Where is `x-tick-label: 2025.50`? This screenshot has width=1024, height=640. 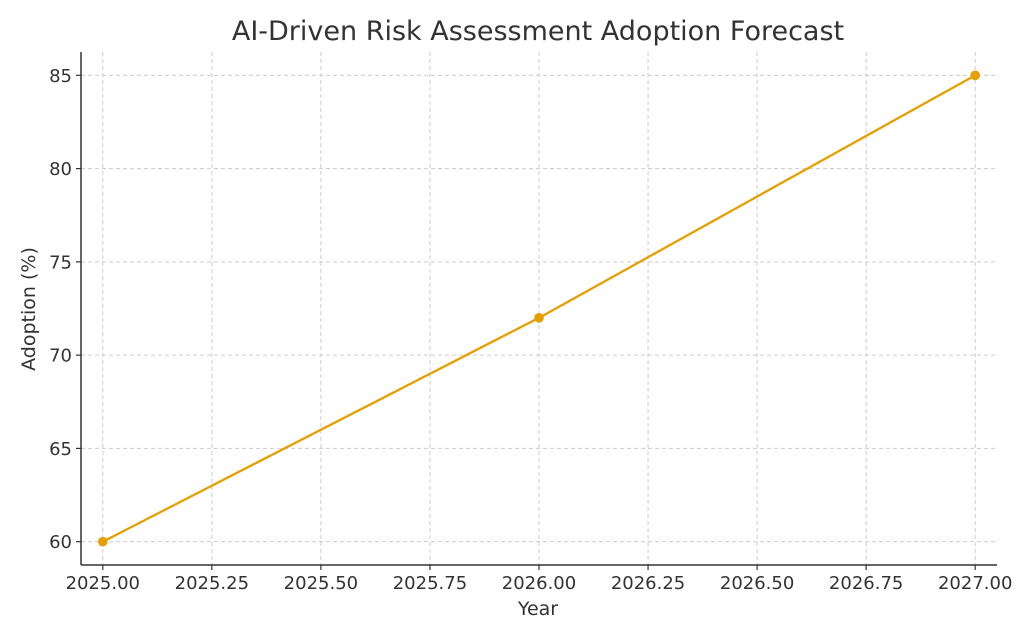 x-tick-label: 2025.50 is located at coordinates (321, 583).